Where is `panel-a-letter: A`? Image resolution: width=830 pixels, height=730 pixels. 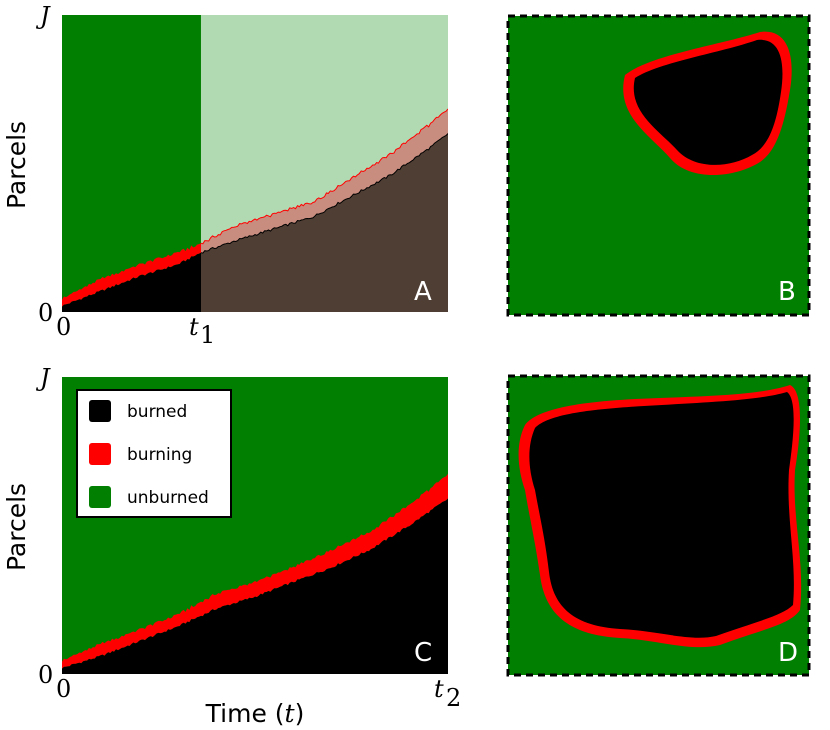
panel-a-letter: A is located at coordinates (423, 292).